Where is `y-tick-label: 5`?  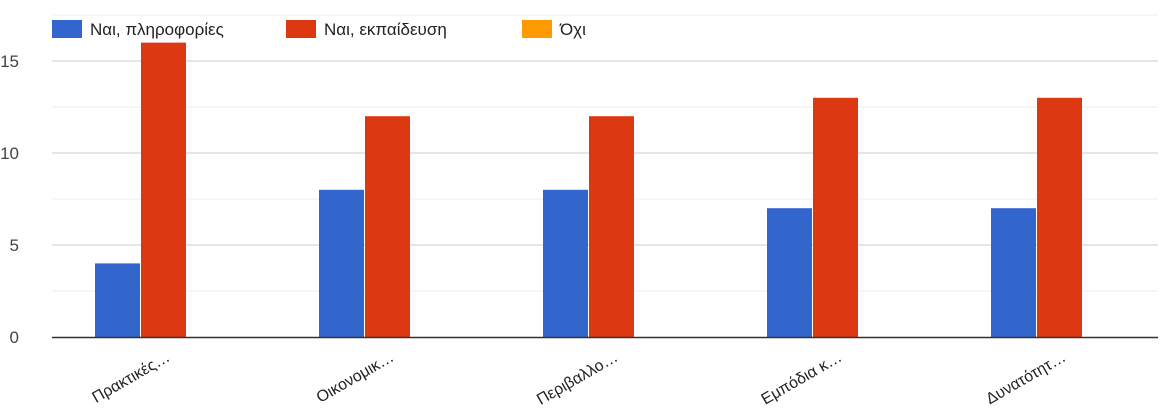 y-tick-label: 5 is located at coordinates (14, 245).